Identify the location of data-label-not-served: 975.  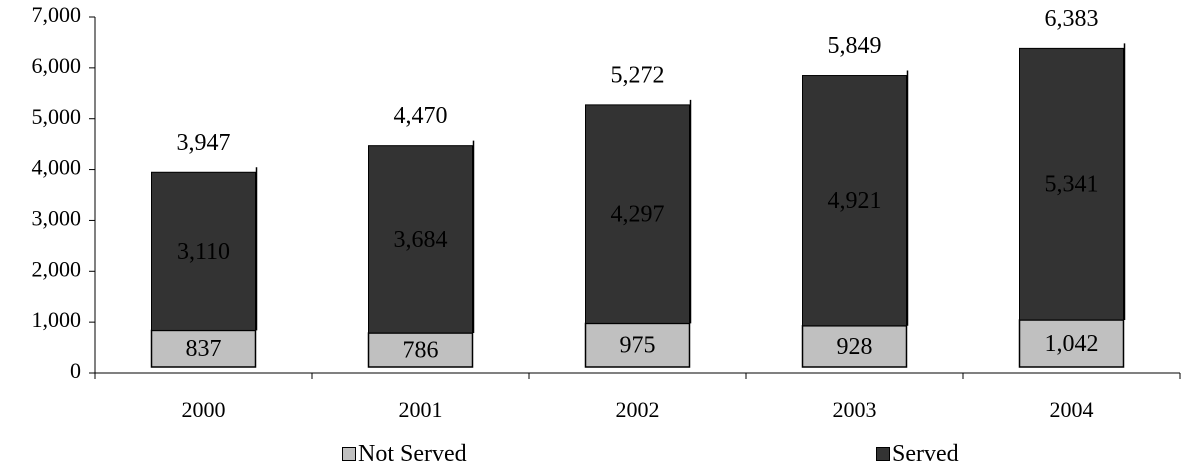
(638, 346).